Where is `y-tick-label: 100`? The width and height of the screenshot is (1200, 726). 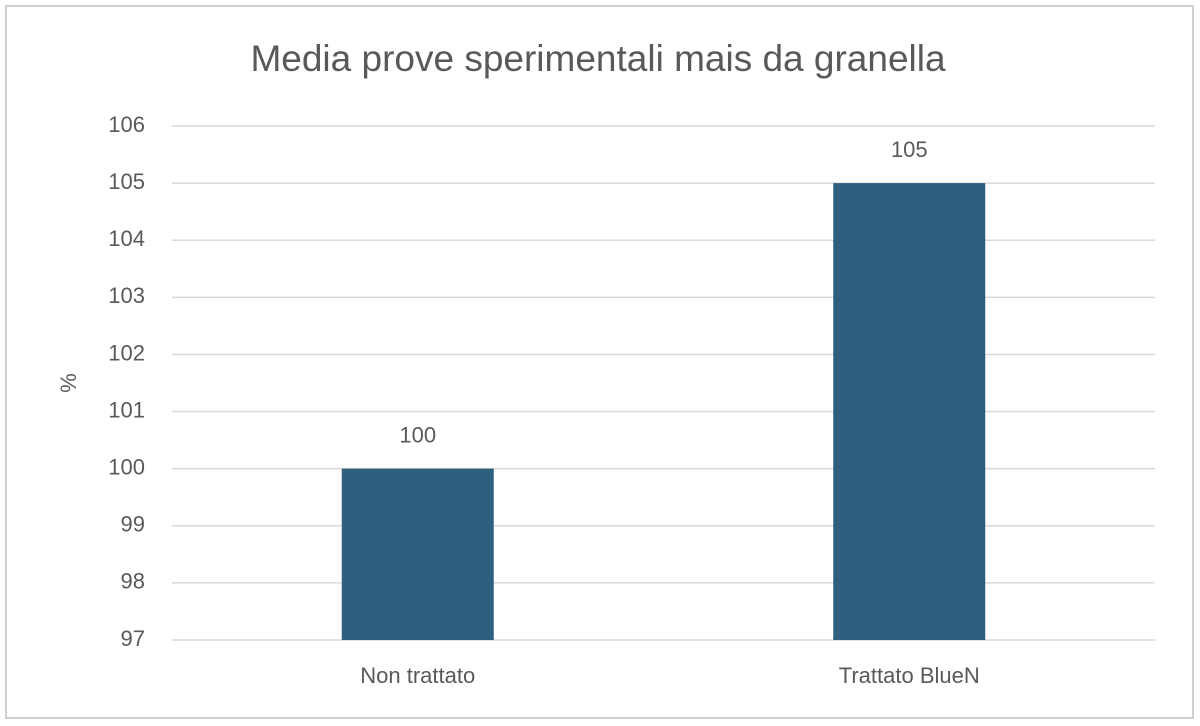 y-tick-label: 100 is located at coordinates (126, 466).